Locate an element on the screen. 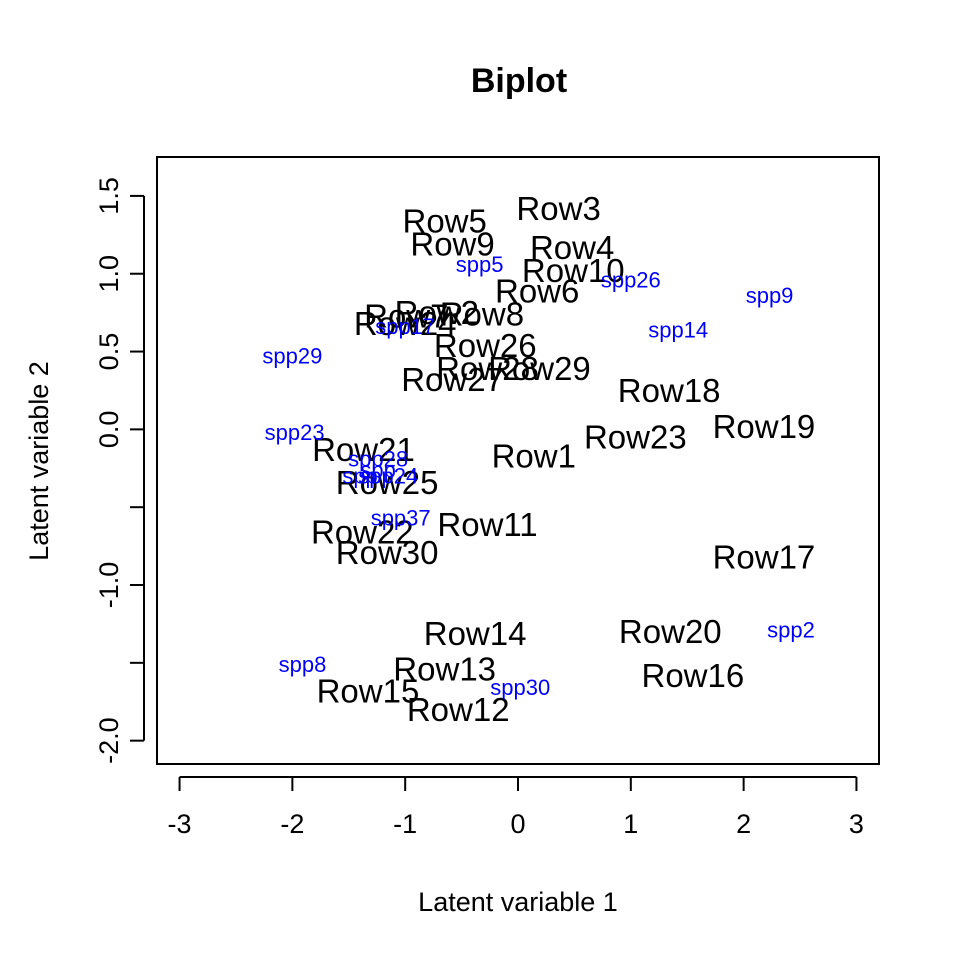  site-label-row20: Row20 is located at coordinates (670, 631).